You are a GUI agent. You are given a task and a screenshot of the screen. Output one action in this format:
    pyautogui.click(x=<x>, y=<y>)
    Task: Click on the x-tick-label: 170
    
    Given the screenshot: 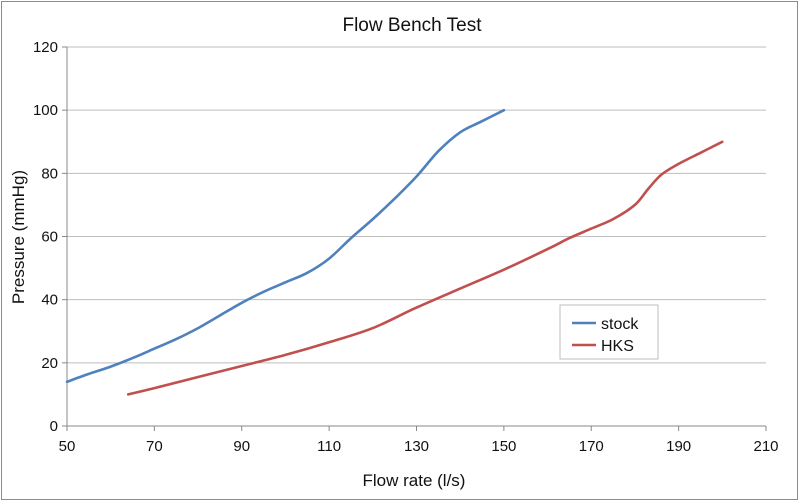 What is the action you would take?
    pyautogui.click(x=591, y=446)
    